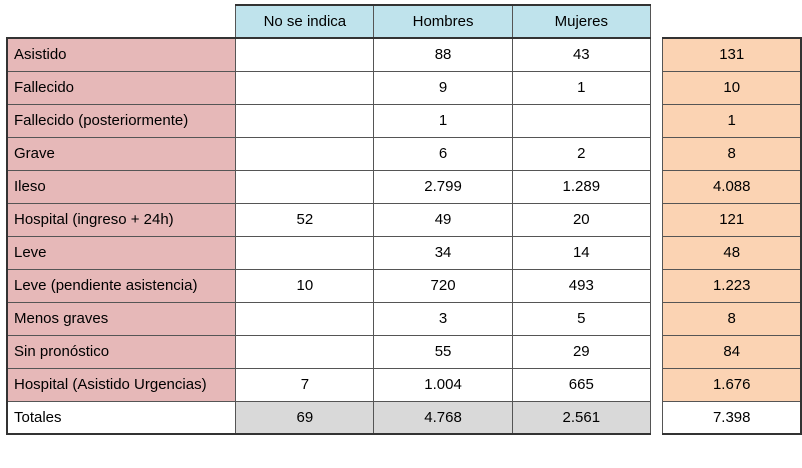 The width and height of the screenshot is (802, 468). What do you see at coordinates (581, 87) in the screenshot?
I see `cell-mujeres: 1` at bounding box center [581, 87].